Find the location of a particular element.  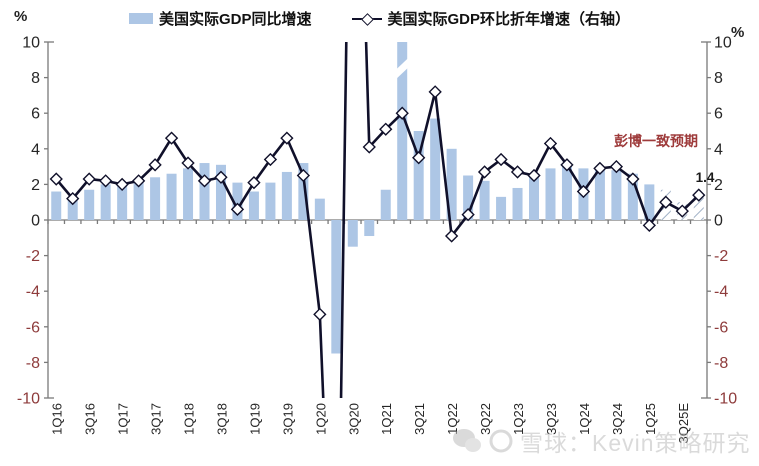

x-axis-tick-label: 1Q25 is located at coordinates (650, 419).